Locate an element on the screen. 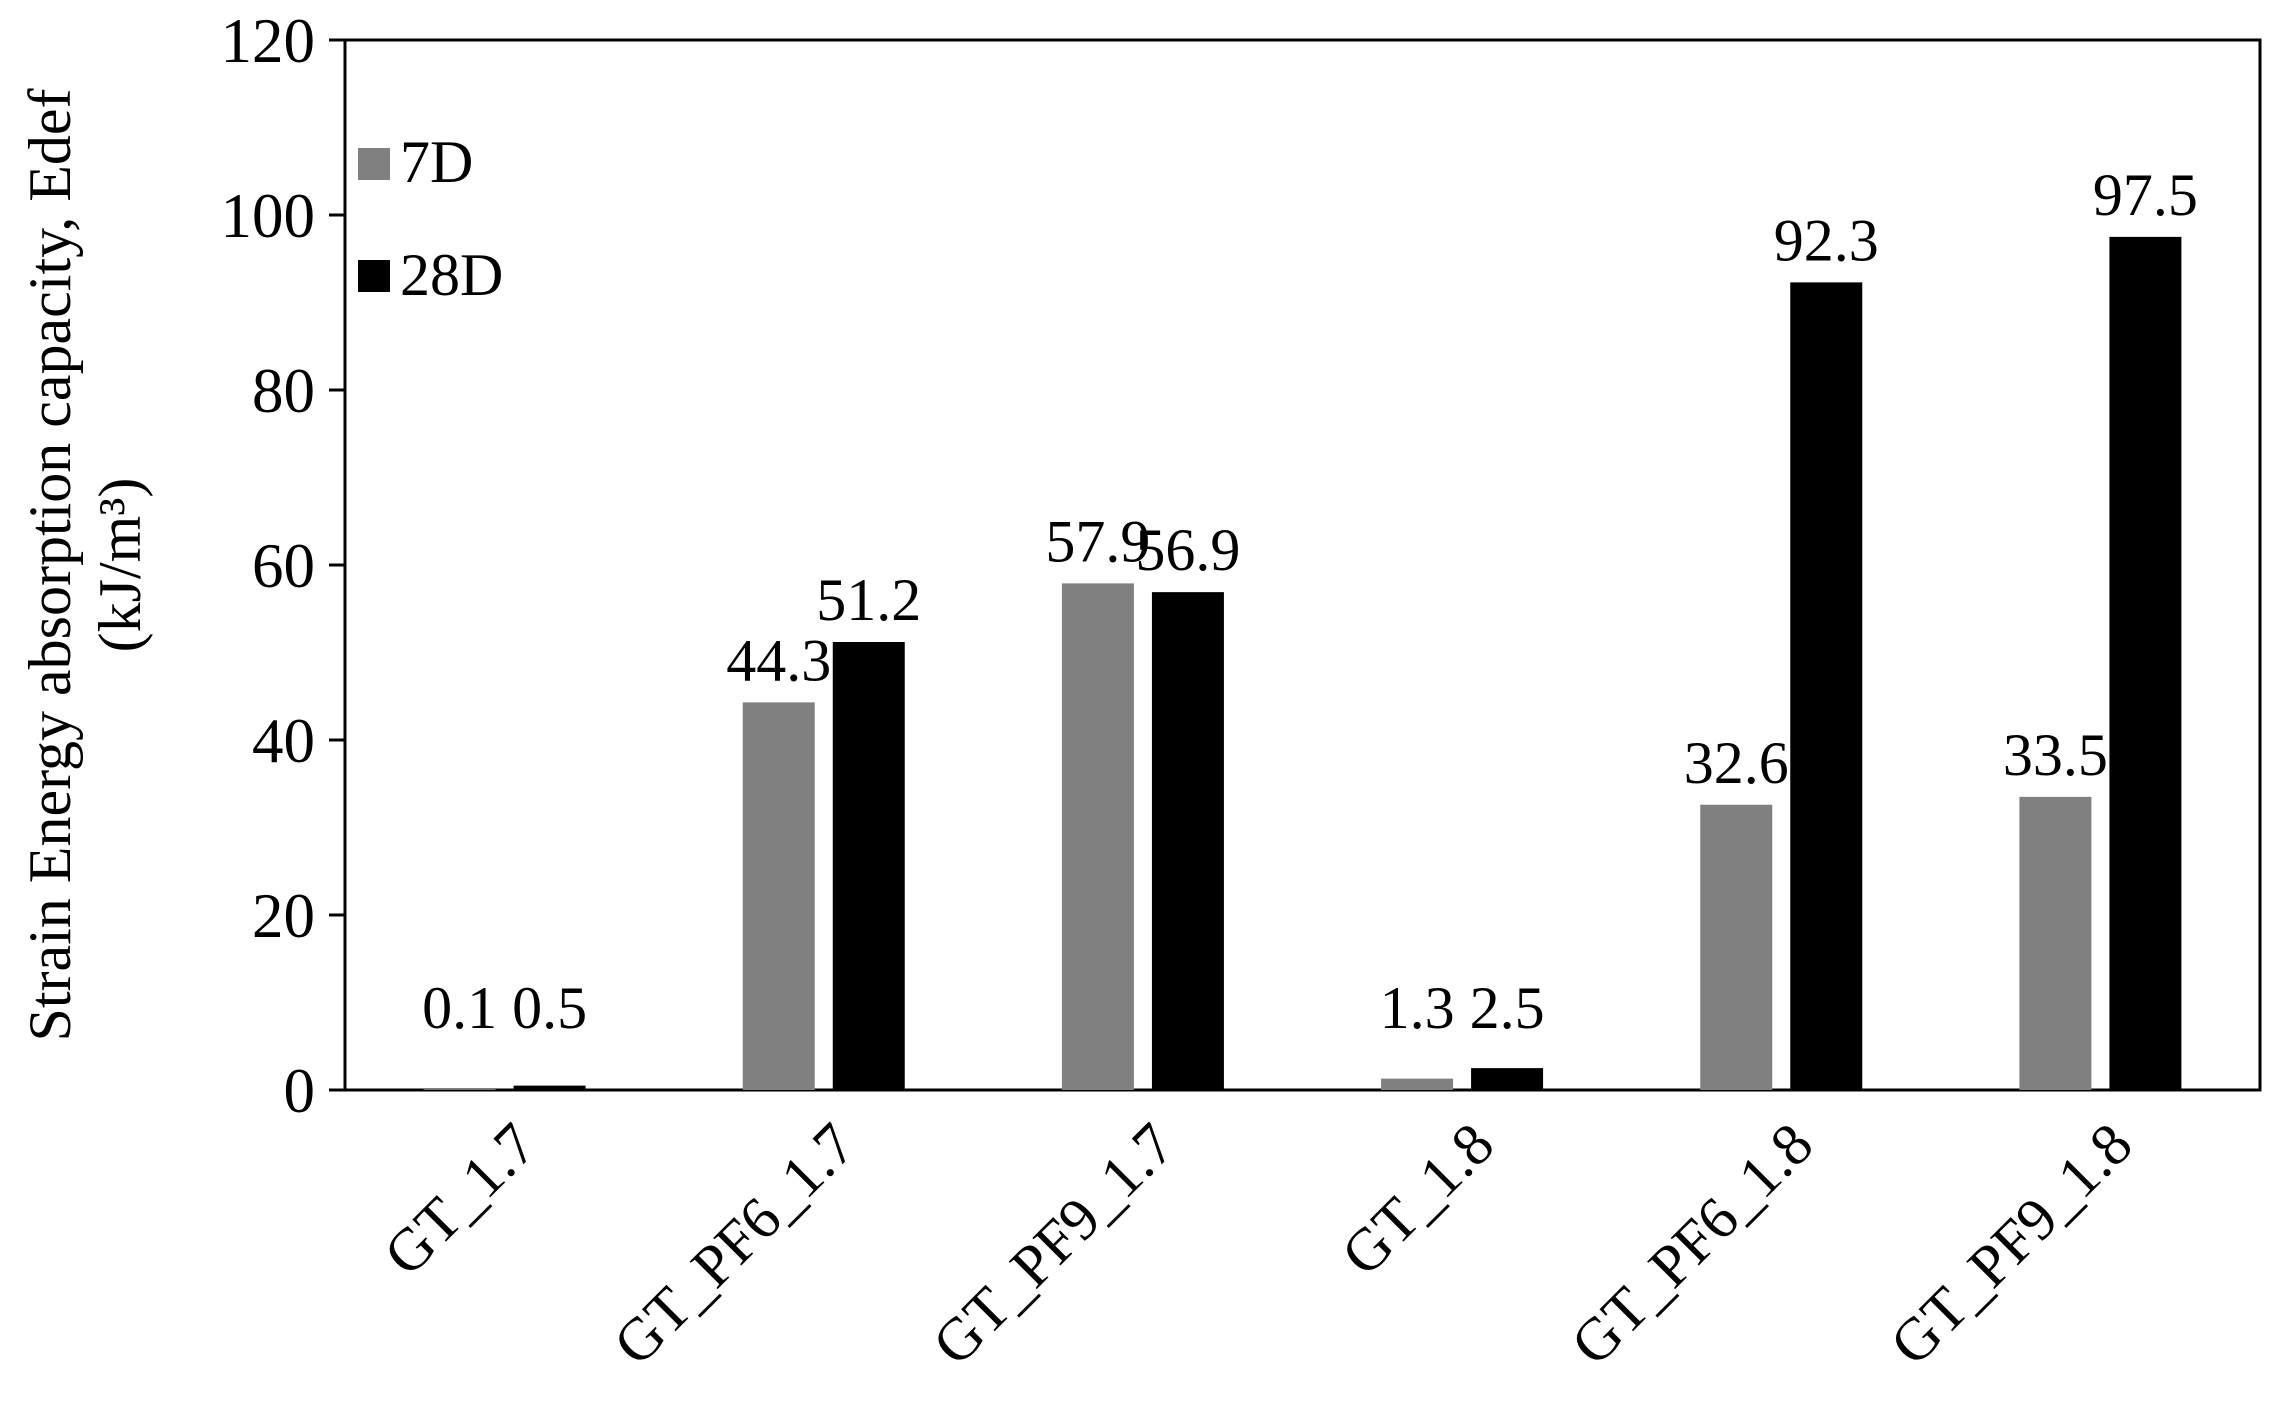  y-axis-title: Strain Energy absorption capacity, Edef is located at coordinates (50, 564).